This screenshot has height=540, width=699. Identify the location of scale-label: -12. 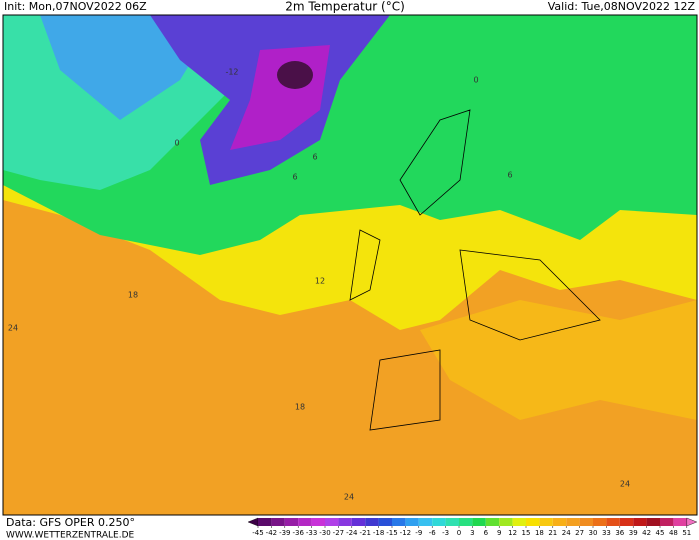
(405, 533).